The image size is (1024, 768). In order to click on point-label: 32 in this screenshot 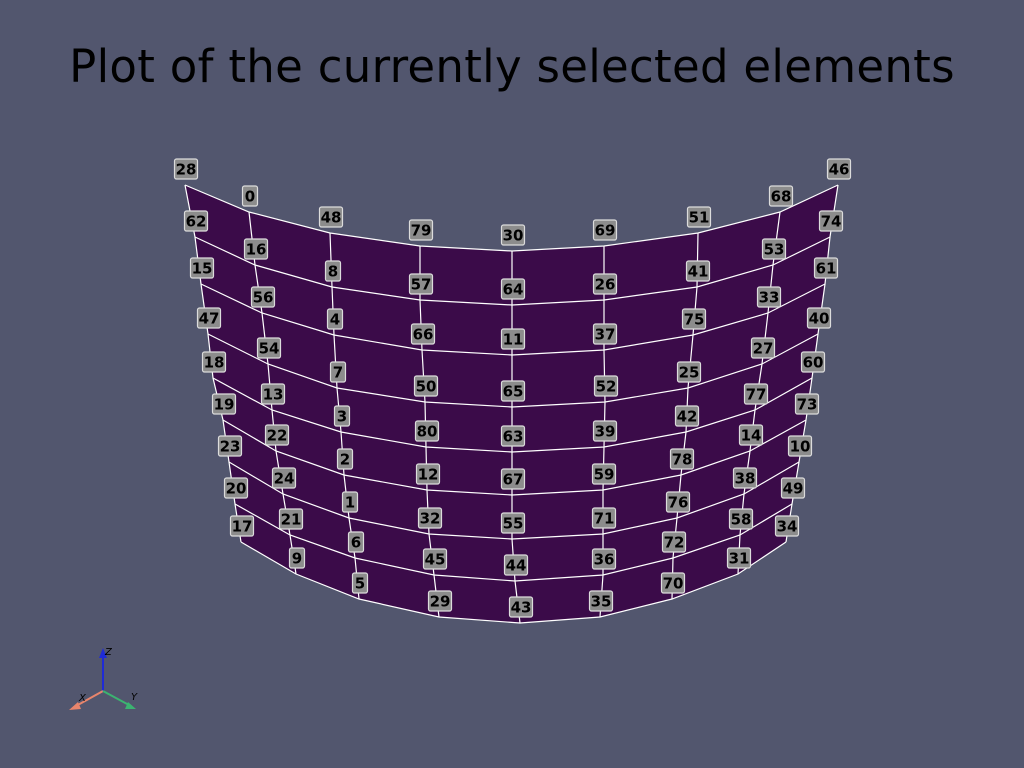, I will do `click(430, 518)`.